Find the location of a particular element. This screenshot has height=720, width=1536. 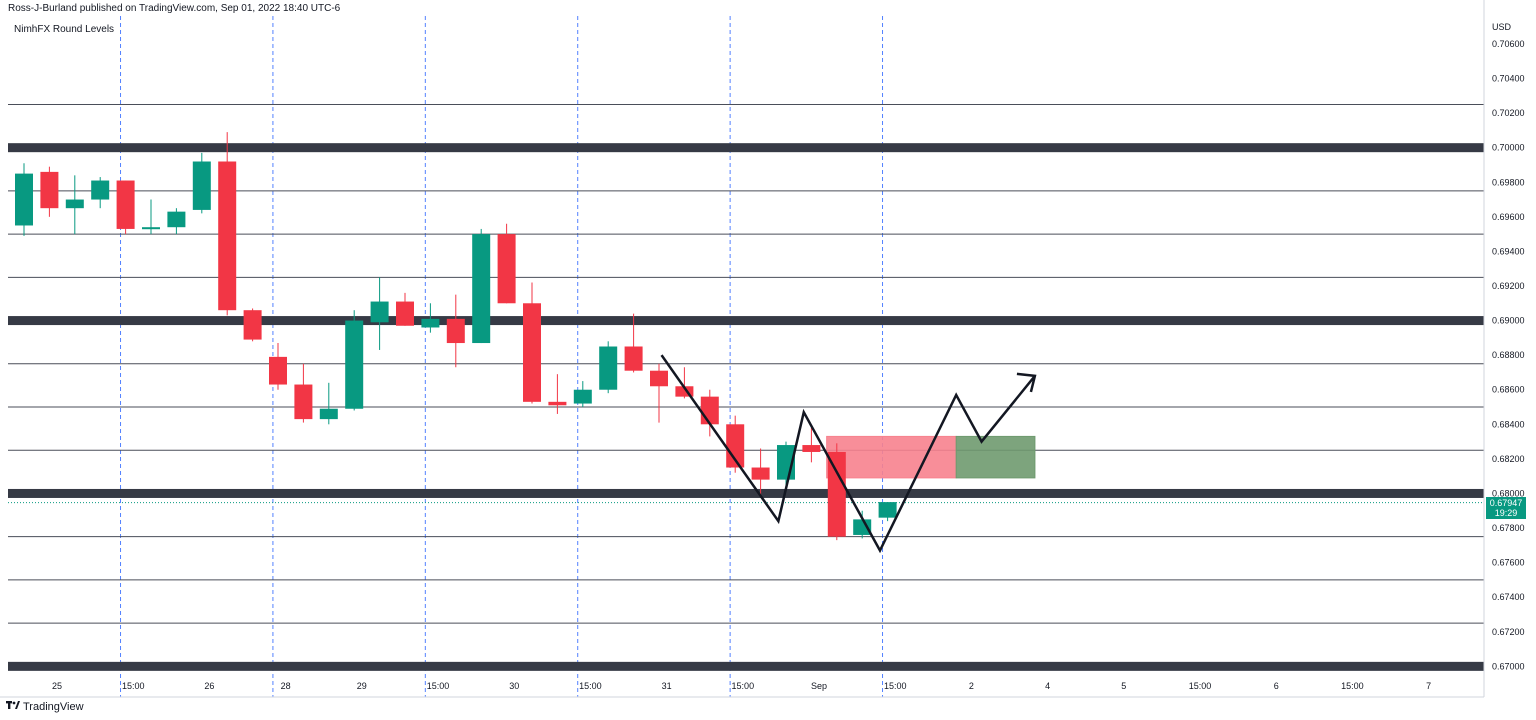

price-tick-label: 0.67000 is located at coordinates (1508, 666).